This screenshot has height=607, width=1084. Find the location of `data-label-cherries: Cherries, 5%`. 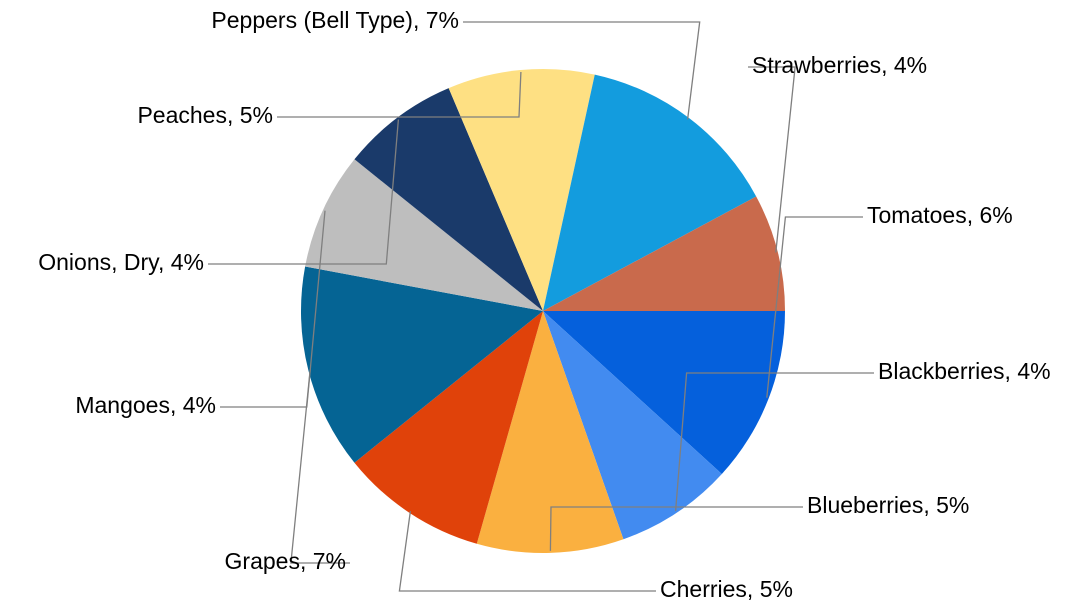

data-label-cherries: Cherries, 5% is located at coordinates (726, 589).